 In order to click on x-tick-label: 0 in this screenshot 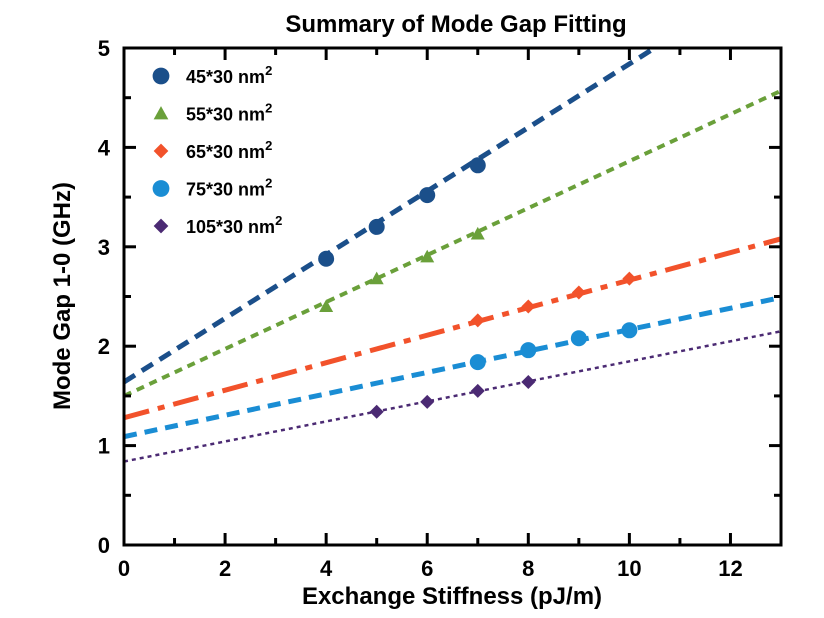, I will do `click(124, 568)`.